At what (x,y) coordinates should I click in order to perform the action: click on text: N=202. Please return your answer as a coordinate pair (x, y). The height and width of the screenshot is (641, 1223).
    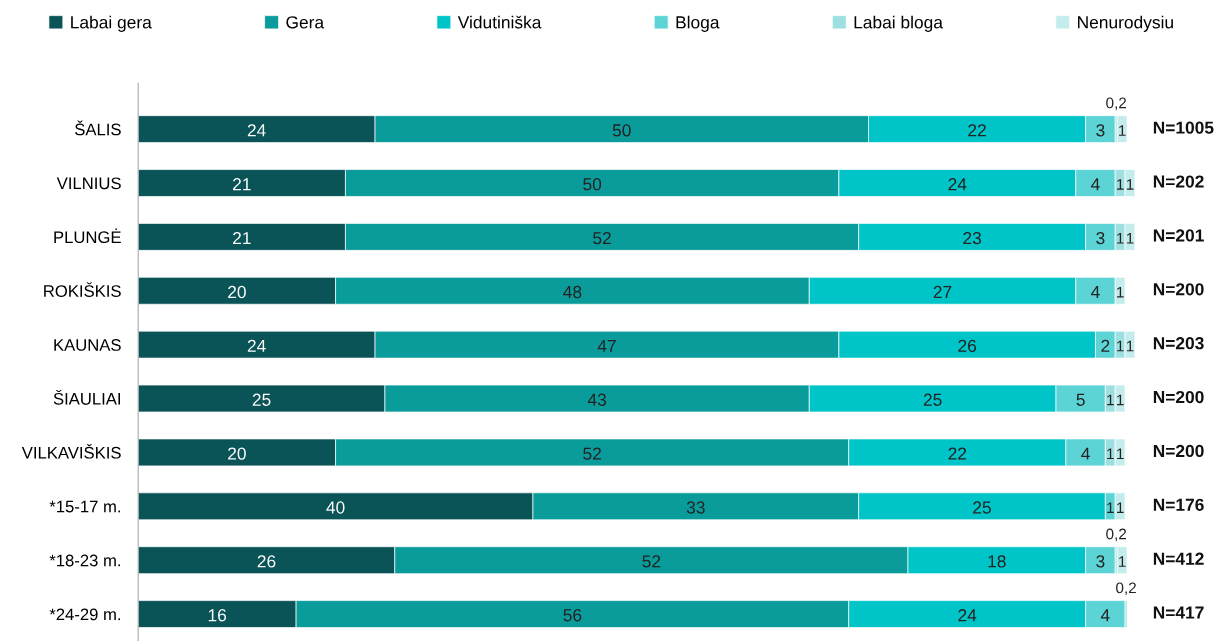
    Looking at the image, I should click on (1178, 181).